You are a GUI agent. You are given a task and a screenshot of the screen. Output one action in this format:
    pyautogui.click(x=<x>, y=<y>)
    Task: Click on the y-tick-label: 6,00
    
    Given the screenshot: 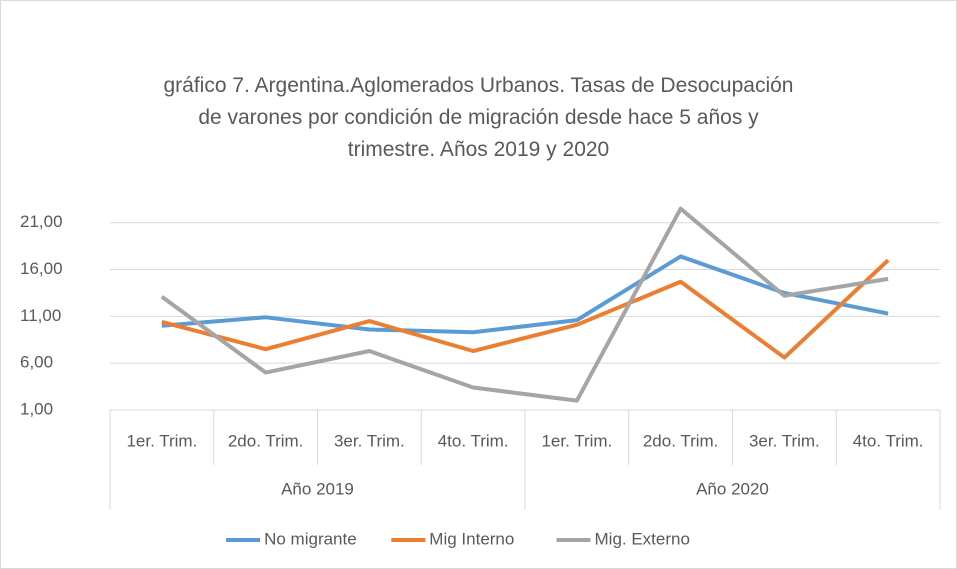 What is the action you would take?
    pyautogui.click(x=36, y=362)
    